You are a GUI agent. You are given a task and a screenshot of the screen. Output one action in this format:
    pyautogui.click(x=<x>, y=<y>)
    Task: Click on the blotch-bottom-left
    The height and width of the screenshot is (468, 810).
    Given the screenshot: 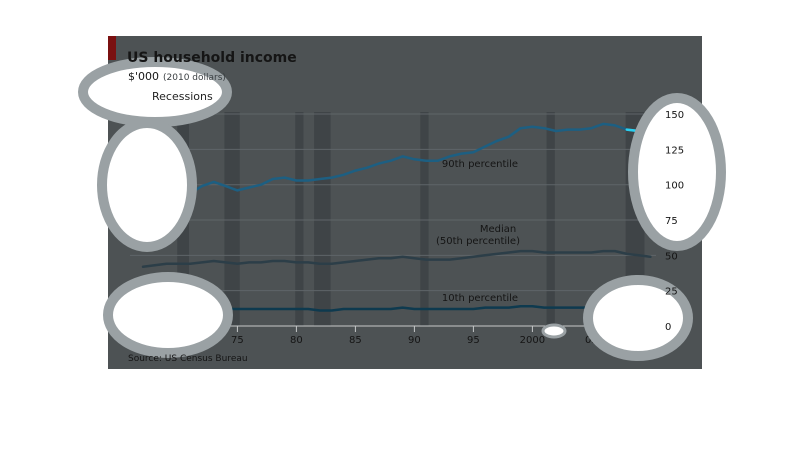 What is the action you would take?
    pyautogui.click(x=168, y=315)
    